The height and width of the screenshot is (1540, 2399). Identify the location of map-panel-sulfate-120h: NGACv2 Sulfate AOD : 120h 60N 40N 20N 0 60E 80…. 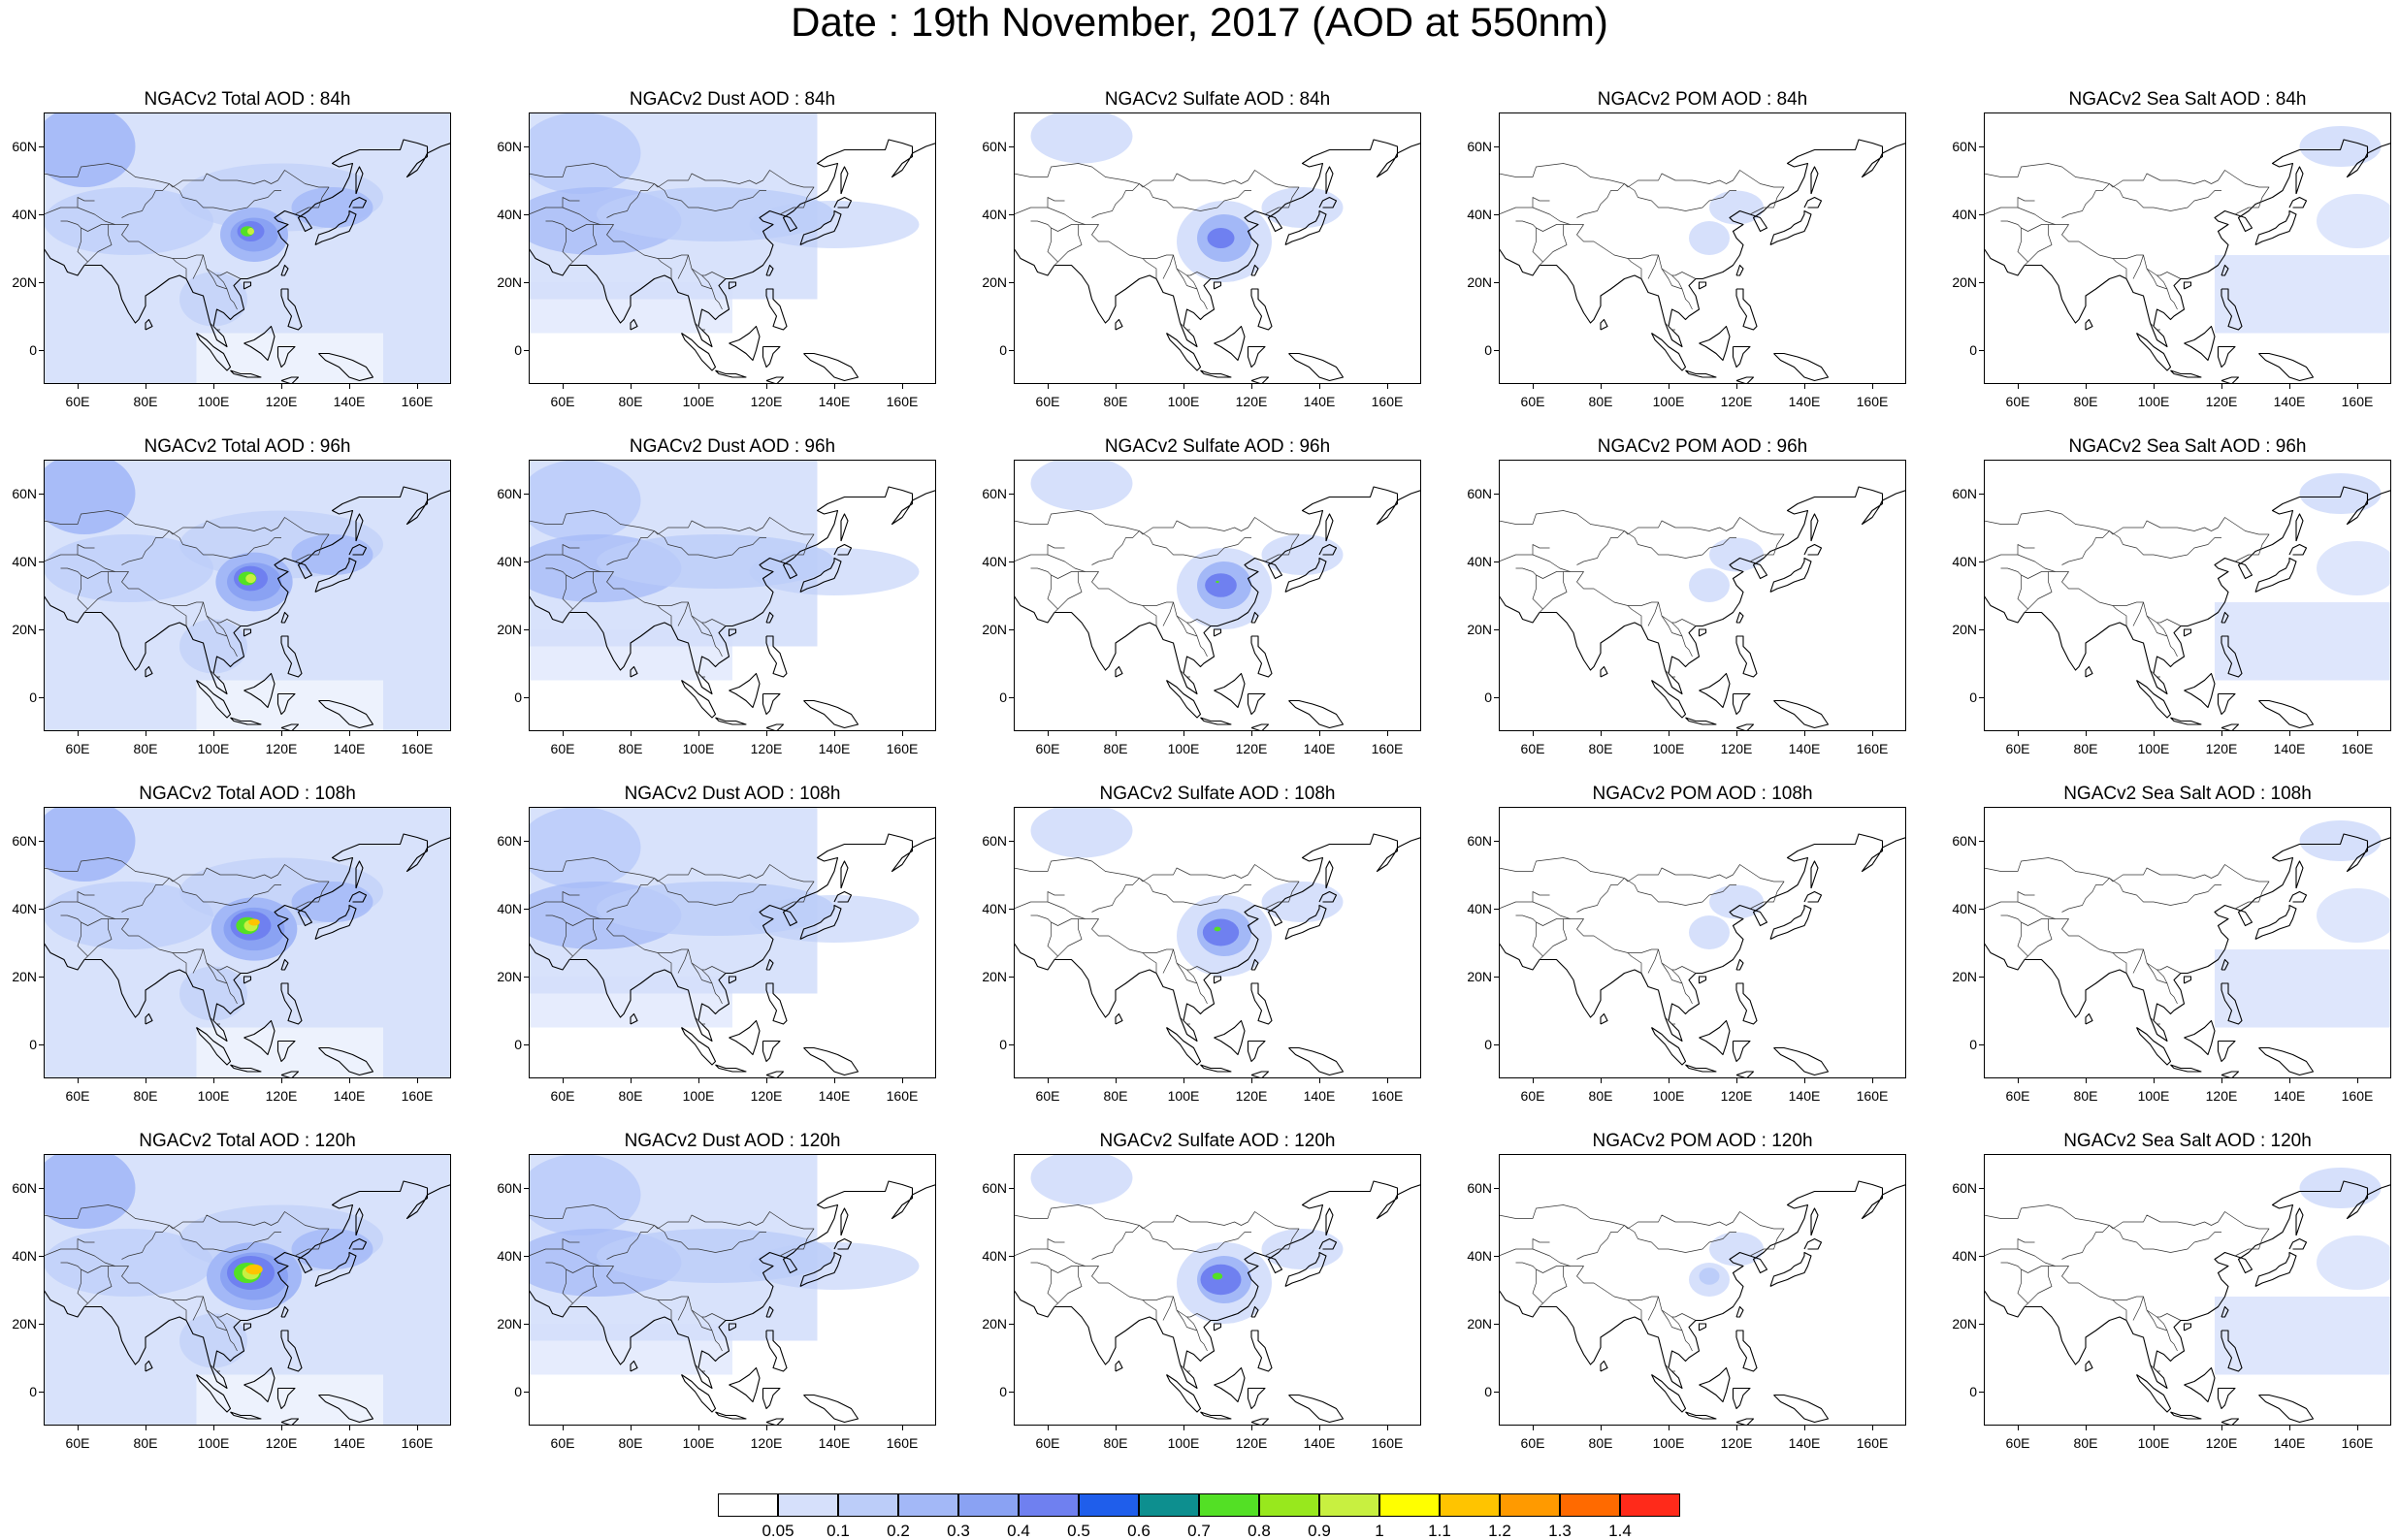
(1212, 1302).